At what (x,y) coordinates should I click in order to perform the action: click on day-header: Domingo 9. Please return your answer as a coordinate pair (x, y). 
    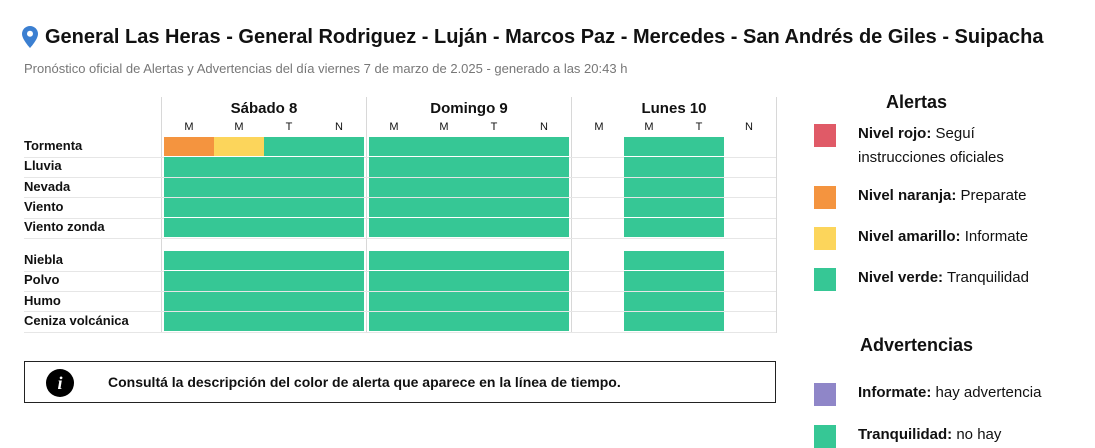
    Looking at the image, I should click on (469, 108).